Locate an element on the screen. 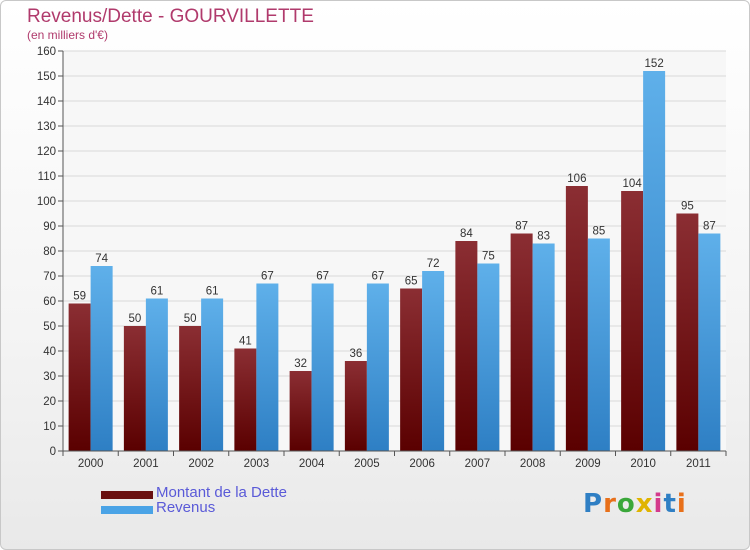 The image size is (750, 550). chart-title: Revenus/Dette - GOURVILLETTE is located at coordinates (170, 16).